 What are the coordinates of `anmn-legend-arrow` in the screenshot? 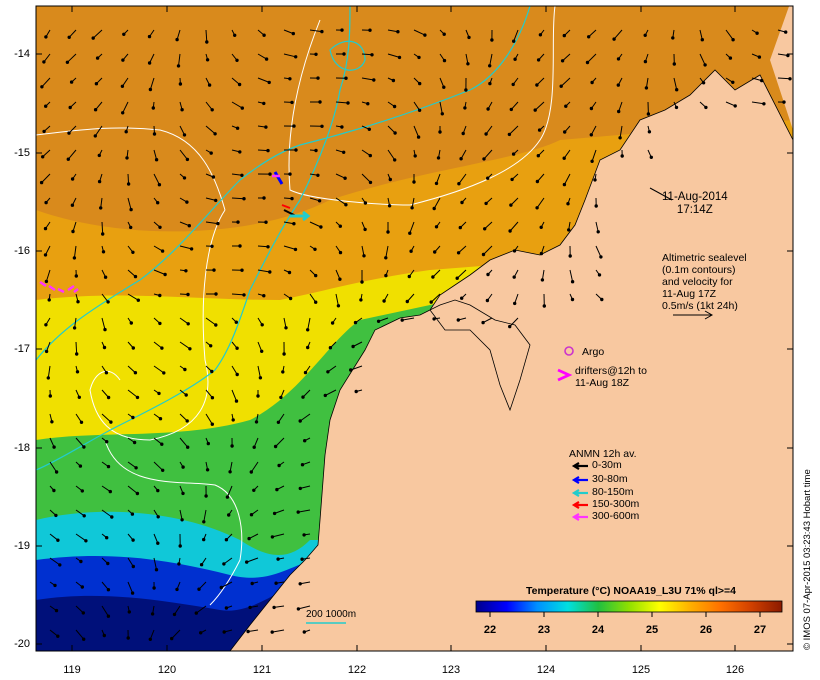 It's located at (579, 480).